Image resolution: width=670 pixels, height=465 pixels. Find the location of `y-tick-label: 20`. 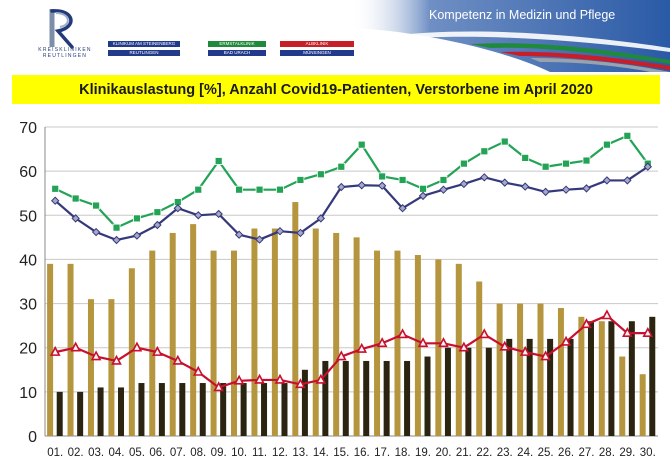

y-tick-label: 20 is located at coordinates (28, 349).